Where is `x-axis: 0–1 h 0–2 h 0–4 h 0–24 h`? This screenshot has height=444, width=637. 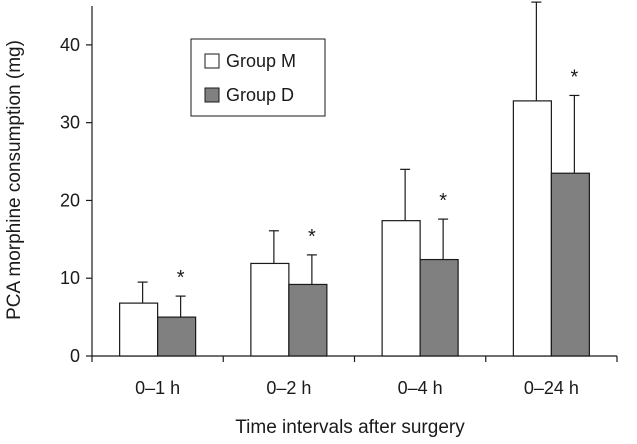 x-axis: 0–1 h 0–2 h 0–4 h 0–24 h is located at coordinates (354, 376).